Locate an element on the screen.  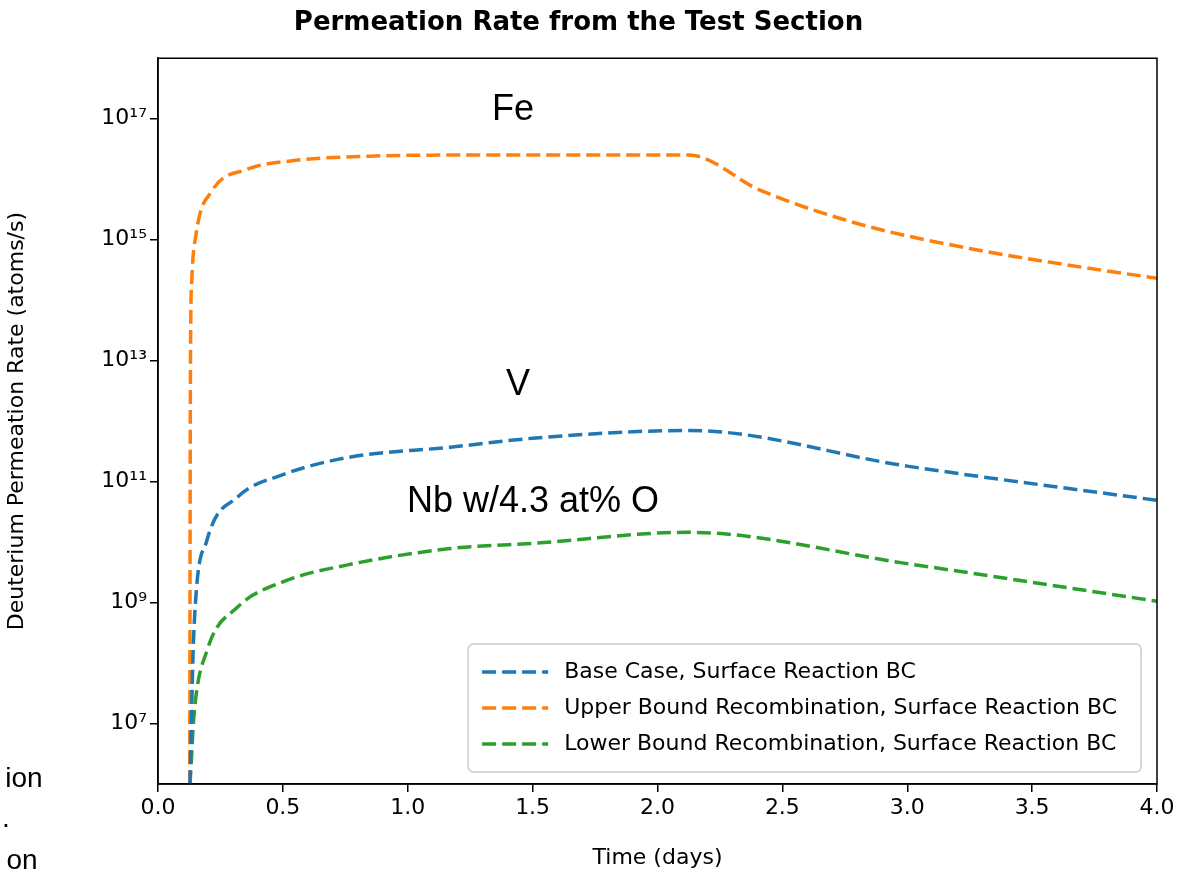
y-tick-label: 10⁹ is located at coordinates (128, 601).